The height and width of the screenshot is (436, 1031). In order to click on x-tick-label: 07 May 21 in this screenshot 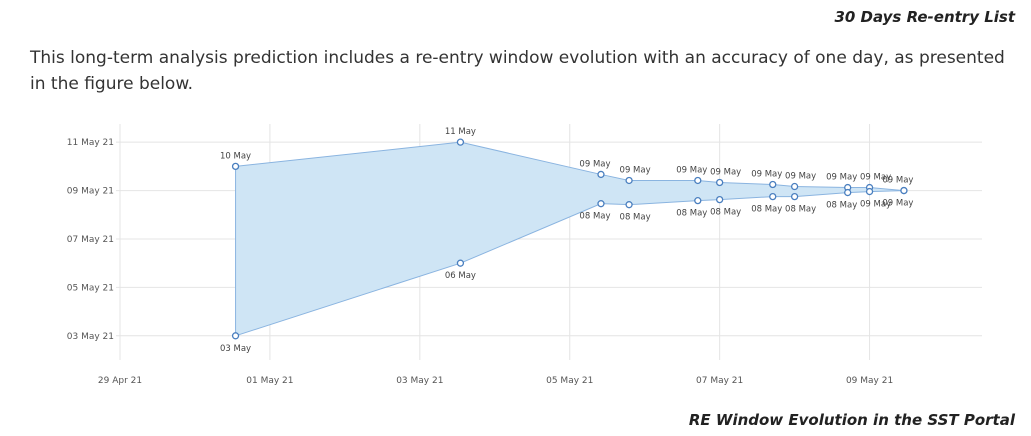, I will do `click(719, 381)`.